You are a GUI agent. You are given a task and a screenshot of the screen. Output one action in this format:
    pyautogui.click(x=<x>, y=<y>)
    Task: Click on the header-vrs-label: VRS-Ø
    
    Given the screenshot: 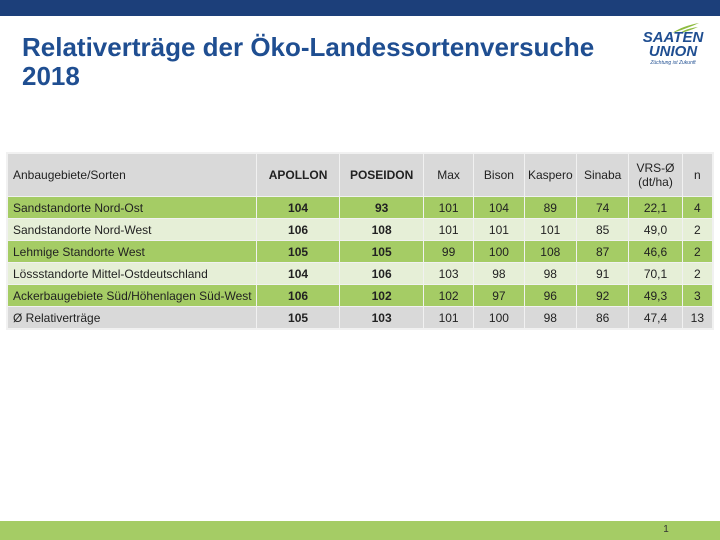 What is the action you would take?
    pyautogui.click(x=655, y=168)
    